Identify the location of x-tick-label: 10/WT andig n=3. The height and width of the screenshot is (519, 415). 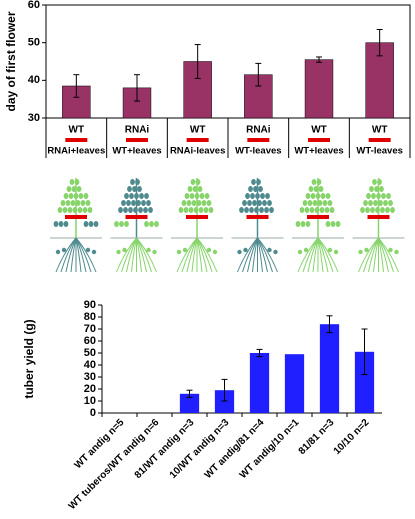
(200, 449).